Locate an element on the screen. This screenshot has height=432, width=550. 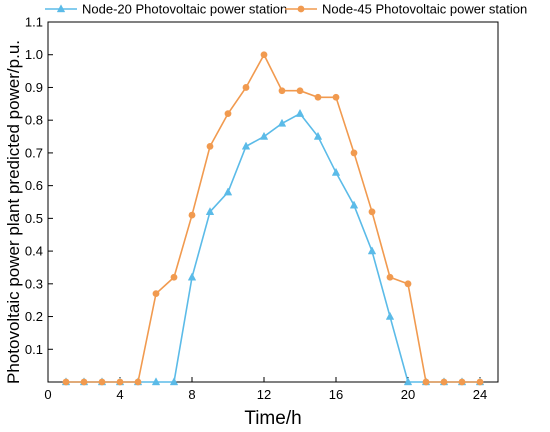
x-tick-label: 8 is located at coordinates (191, 394).